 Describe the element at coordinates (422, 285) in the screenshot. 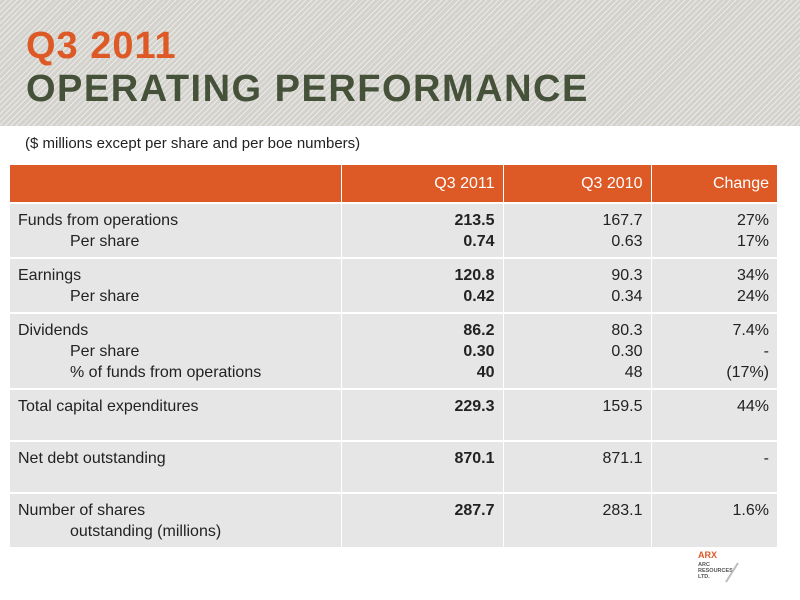

I see `q3-2011-value: 120.8 0.42` at that location.